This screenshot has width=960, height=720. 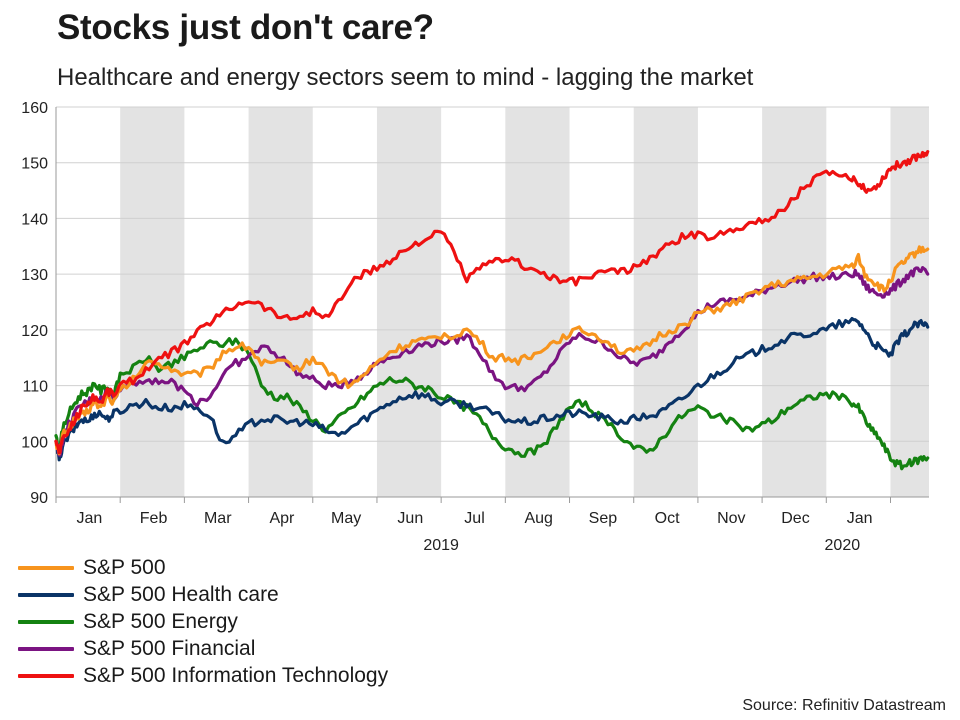 I want to click on y-tick-label: 110, so click(x=35, y=387).